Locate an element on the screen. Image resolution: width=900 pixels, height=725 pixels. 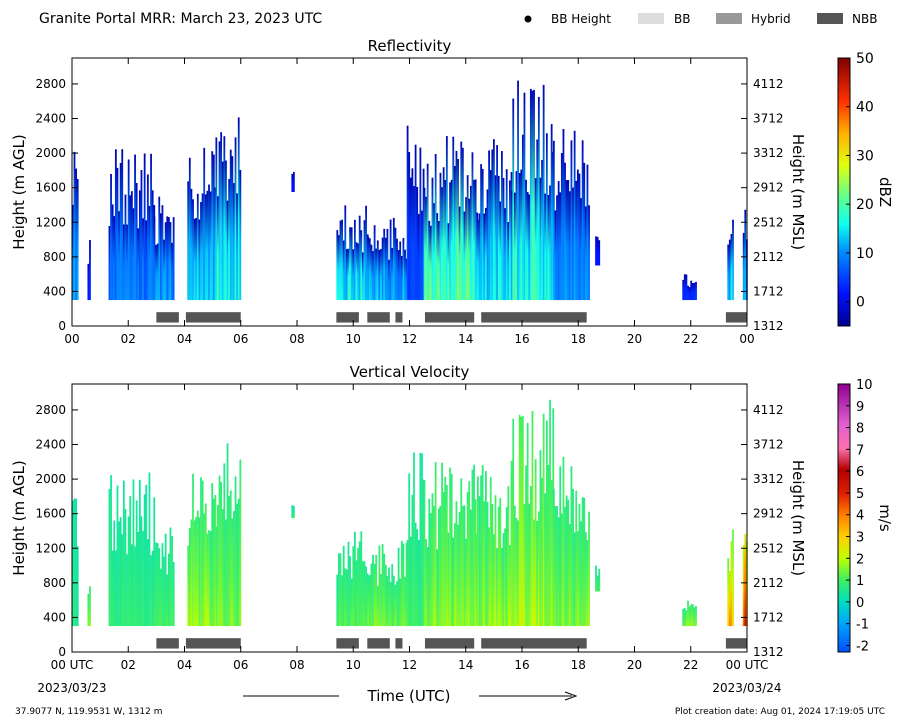
x-tick-label: 16 is located at coordinates (521, 339).